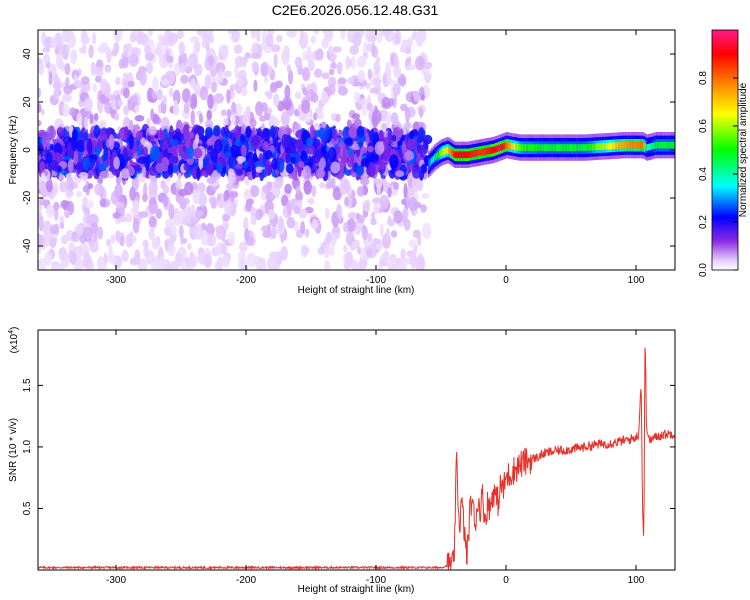  I want to click on spectrogram-y-label: Frequency (Hz), so click(13, 150).